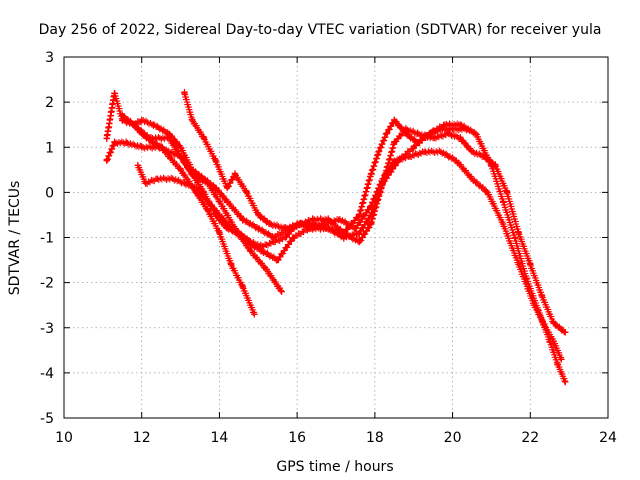  What do you see at coordinates (47, 419) in the screenshot?
I see `y-tick-label: -5` at bounding box center [47, 419].